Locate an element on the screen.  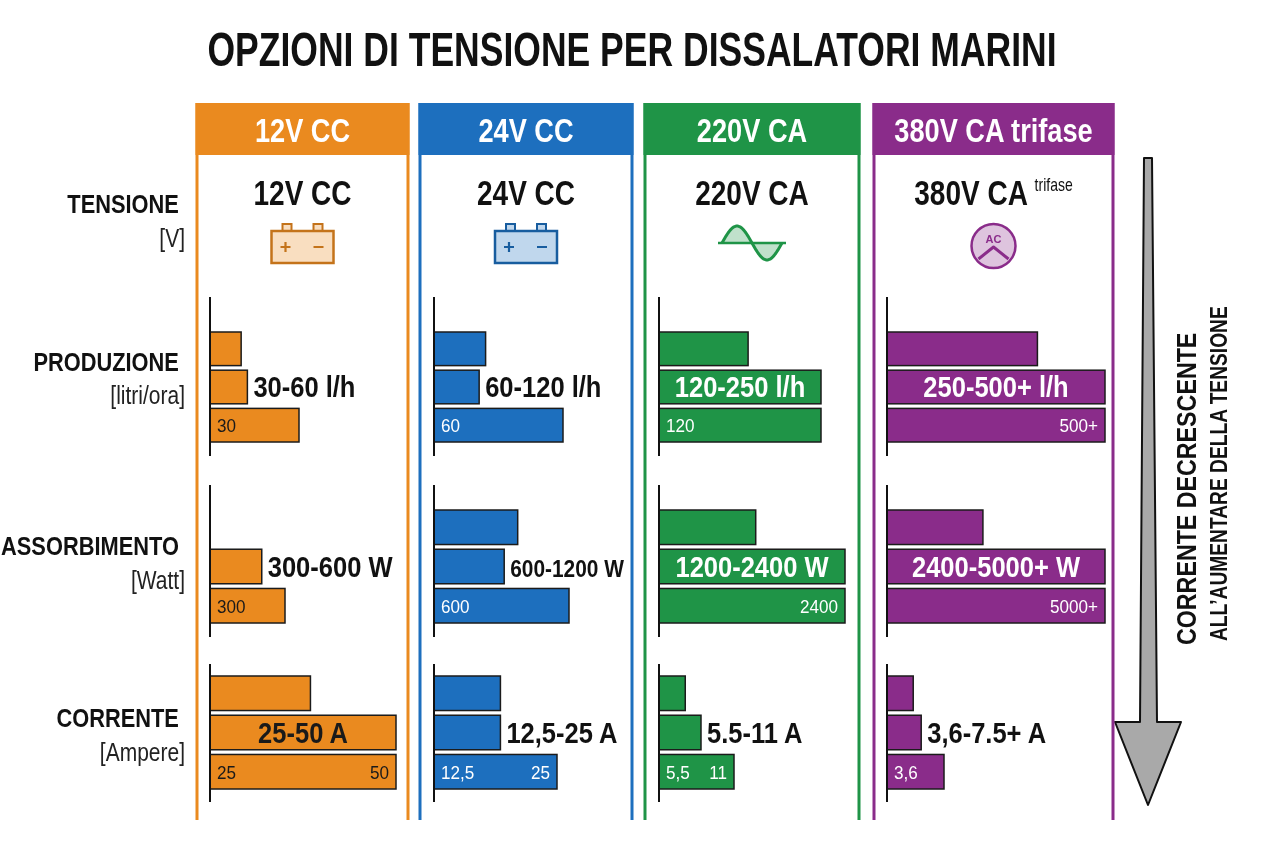
annotation: 250-500+ l/h is located at coordinates (996, 387).